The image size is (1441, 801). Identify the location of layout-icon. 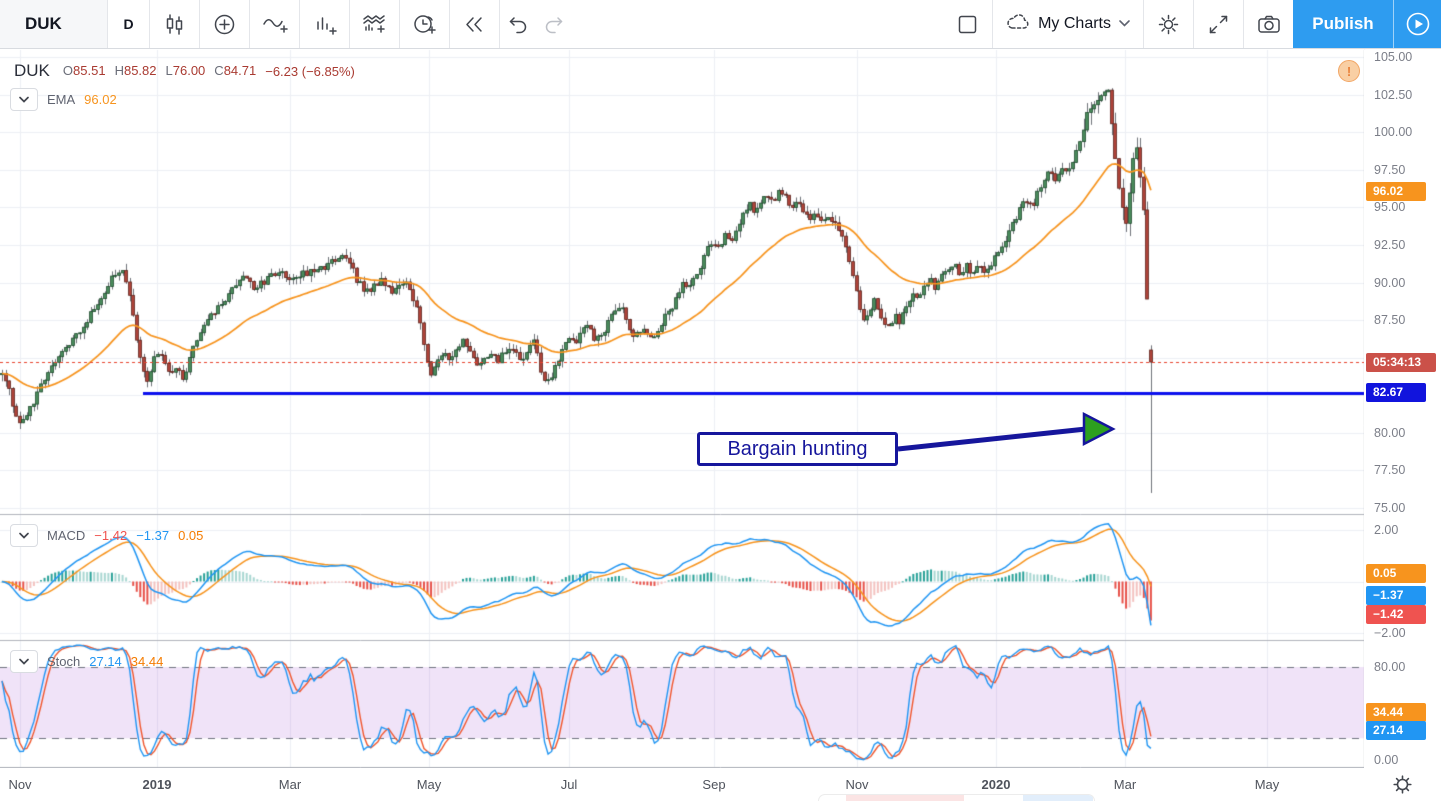
(967, 24).